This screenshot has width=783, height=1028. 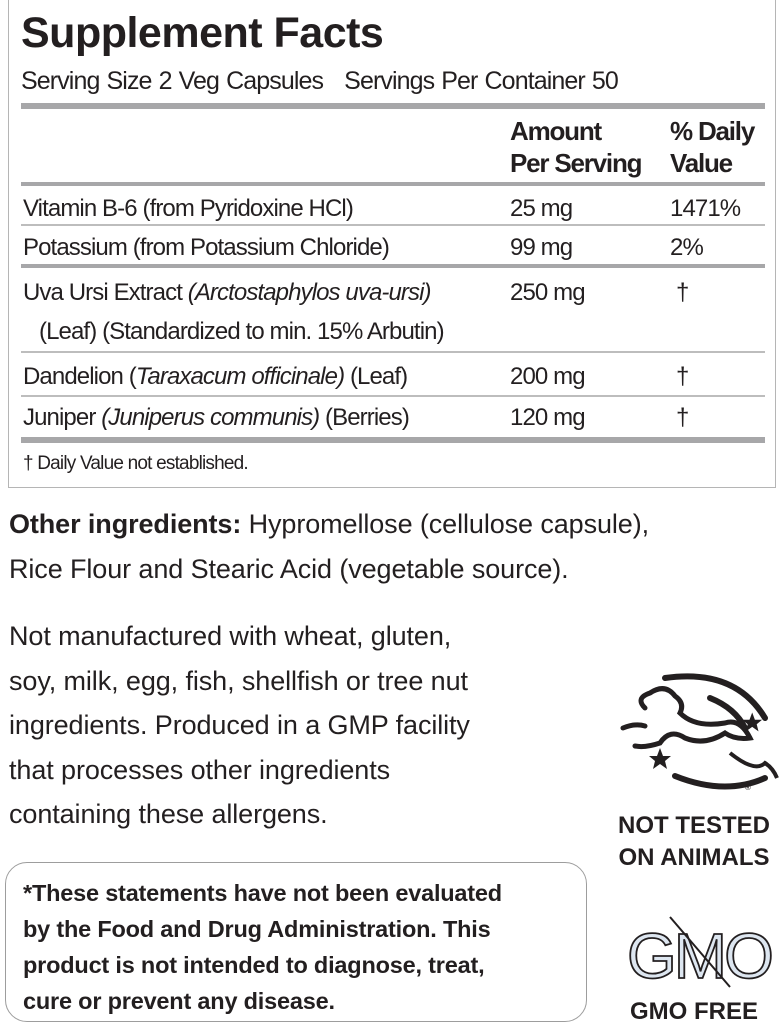 I want to click on row-amount: 200 mg, so click(x=548, y=376).